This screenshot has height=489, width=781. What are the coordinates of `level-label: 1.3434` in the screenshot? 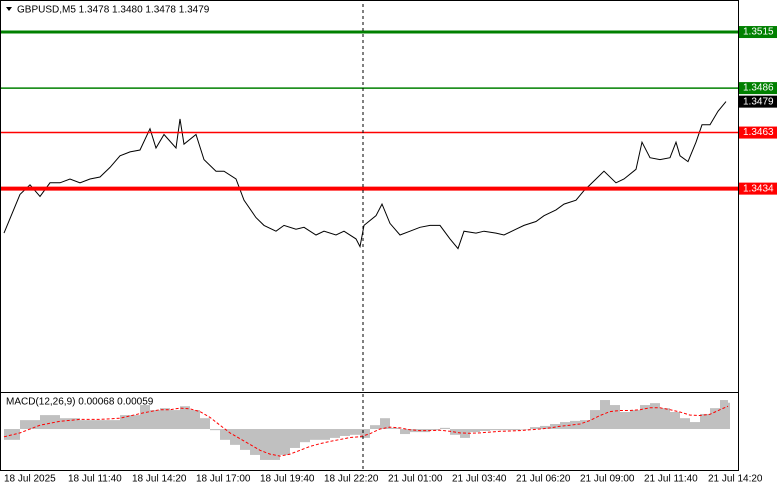 It's located at (758, 188).